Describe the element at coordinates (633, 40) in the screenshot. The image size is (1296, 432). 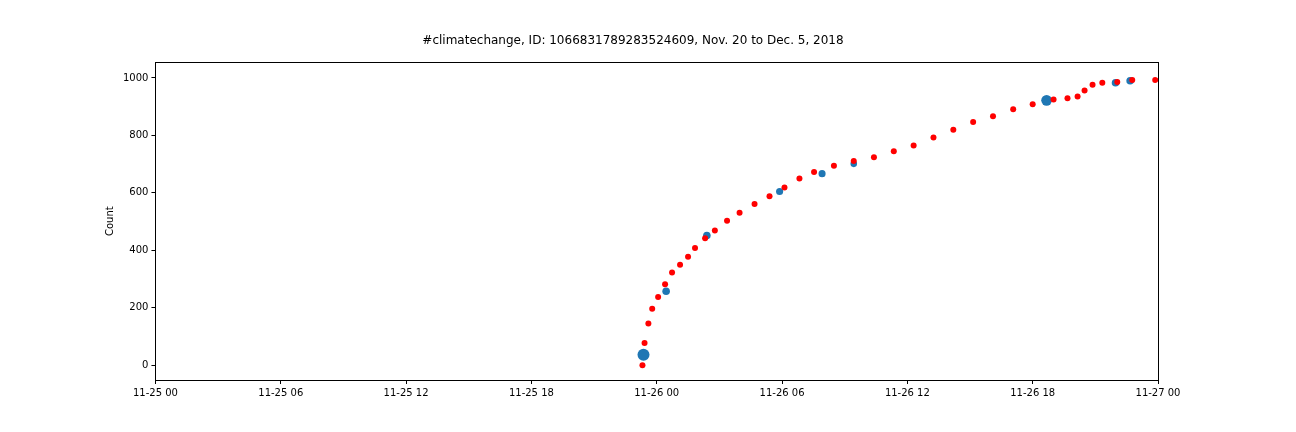
I see `chart-title: #climatechange, ID: 1066831789283524609, Nov. 20 to Dec. 5, 2018` at that location.